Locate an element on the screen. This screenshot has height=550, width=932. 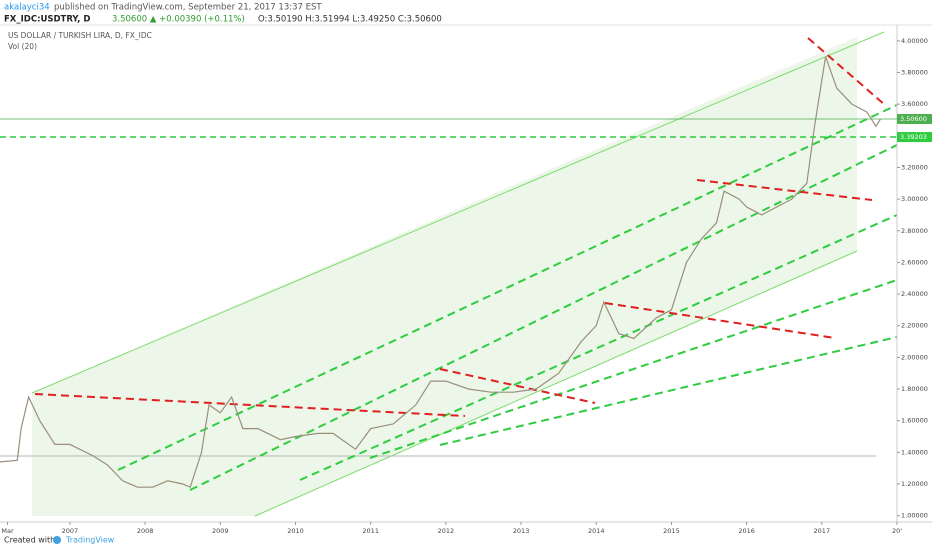
brand-logo is located at coordinates (57, 540).